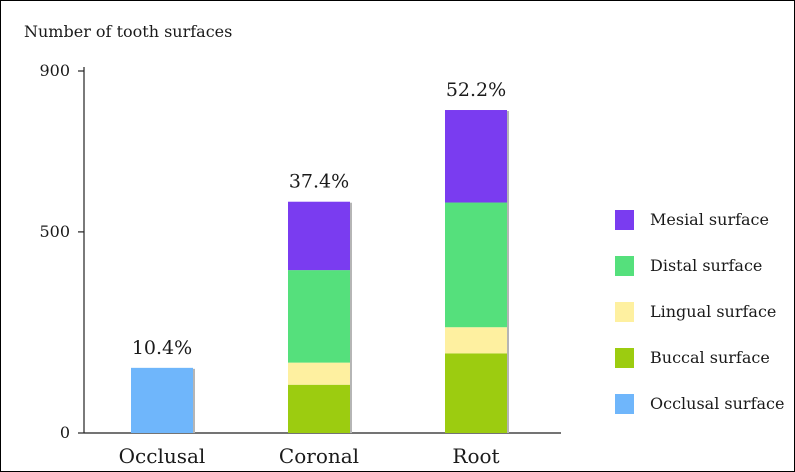  I want to click on legend-label: Occlusal surface, so click(717, 403).